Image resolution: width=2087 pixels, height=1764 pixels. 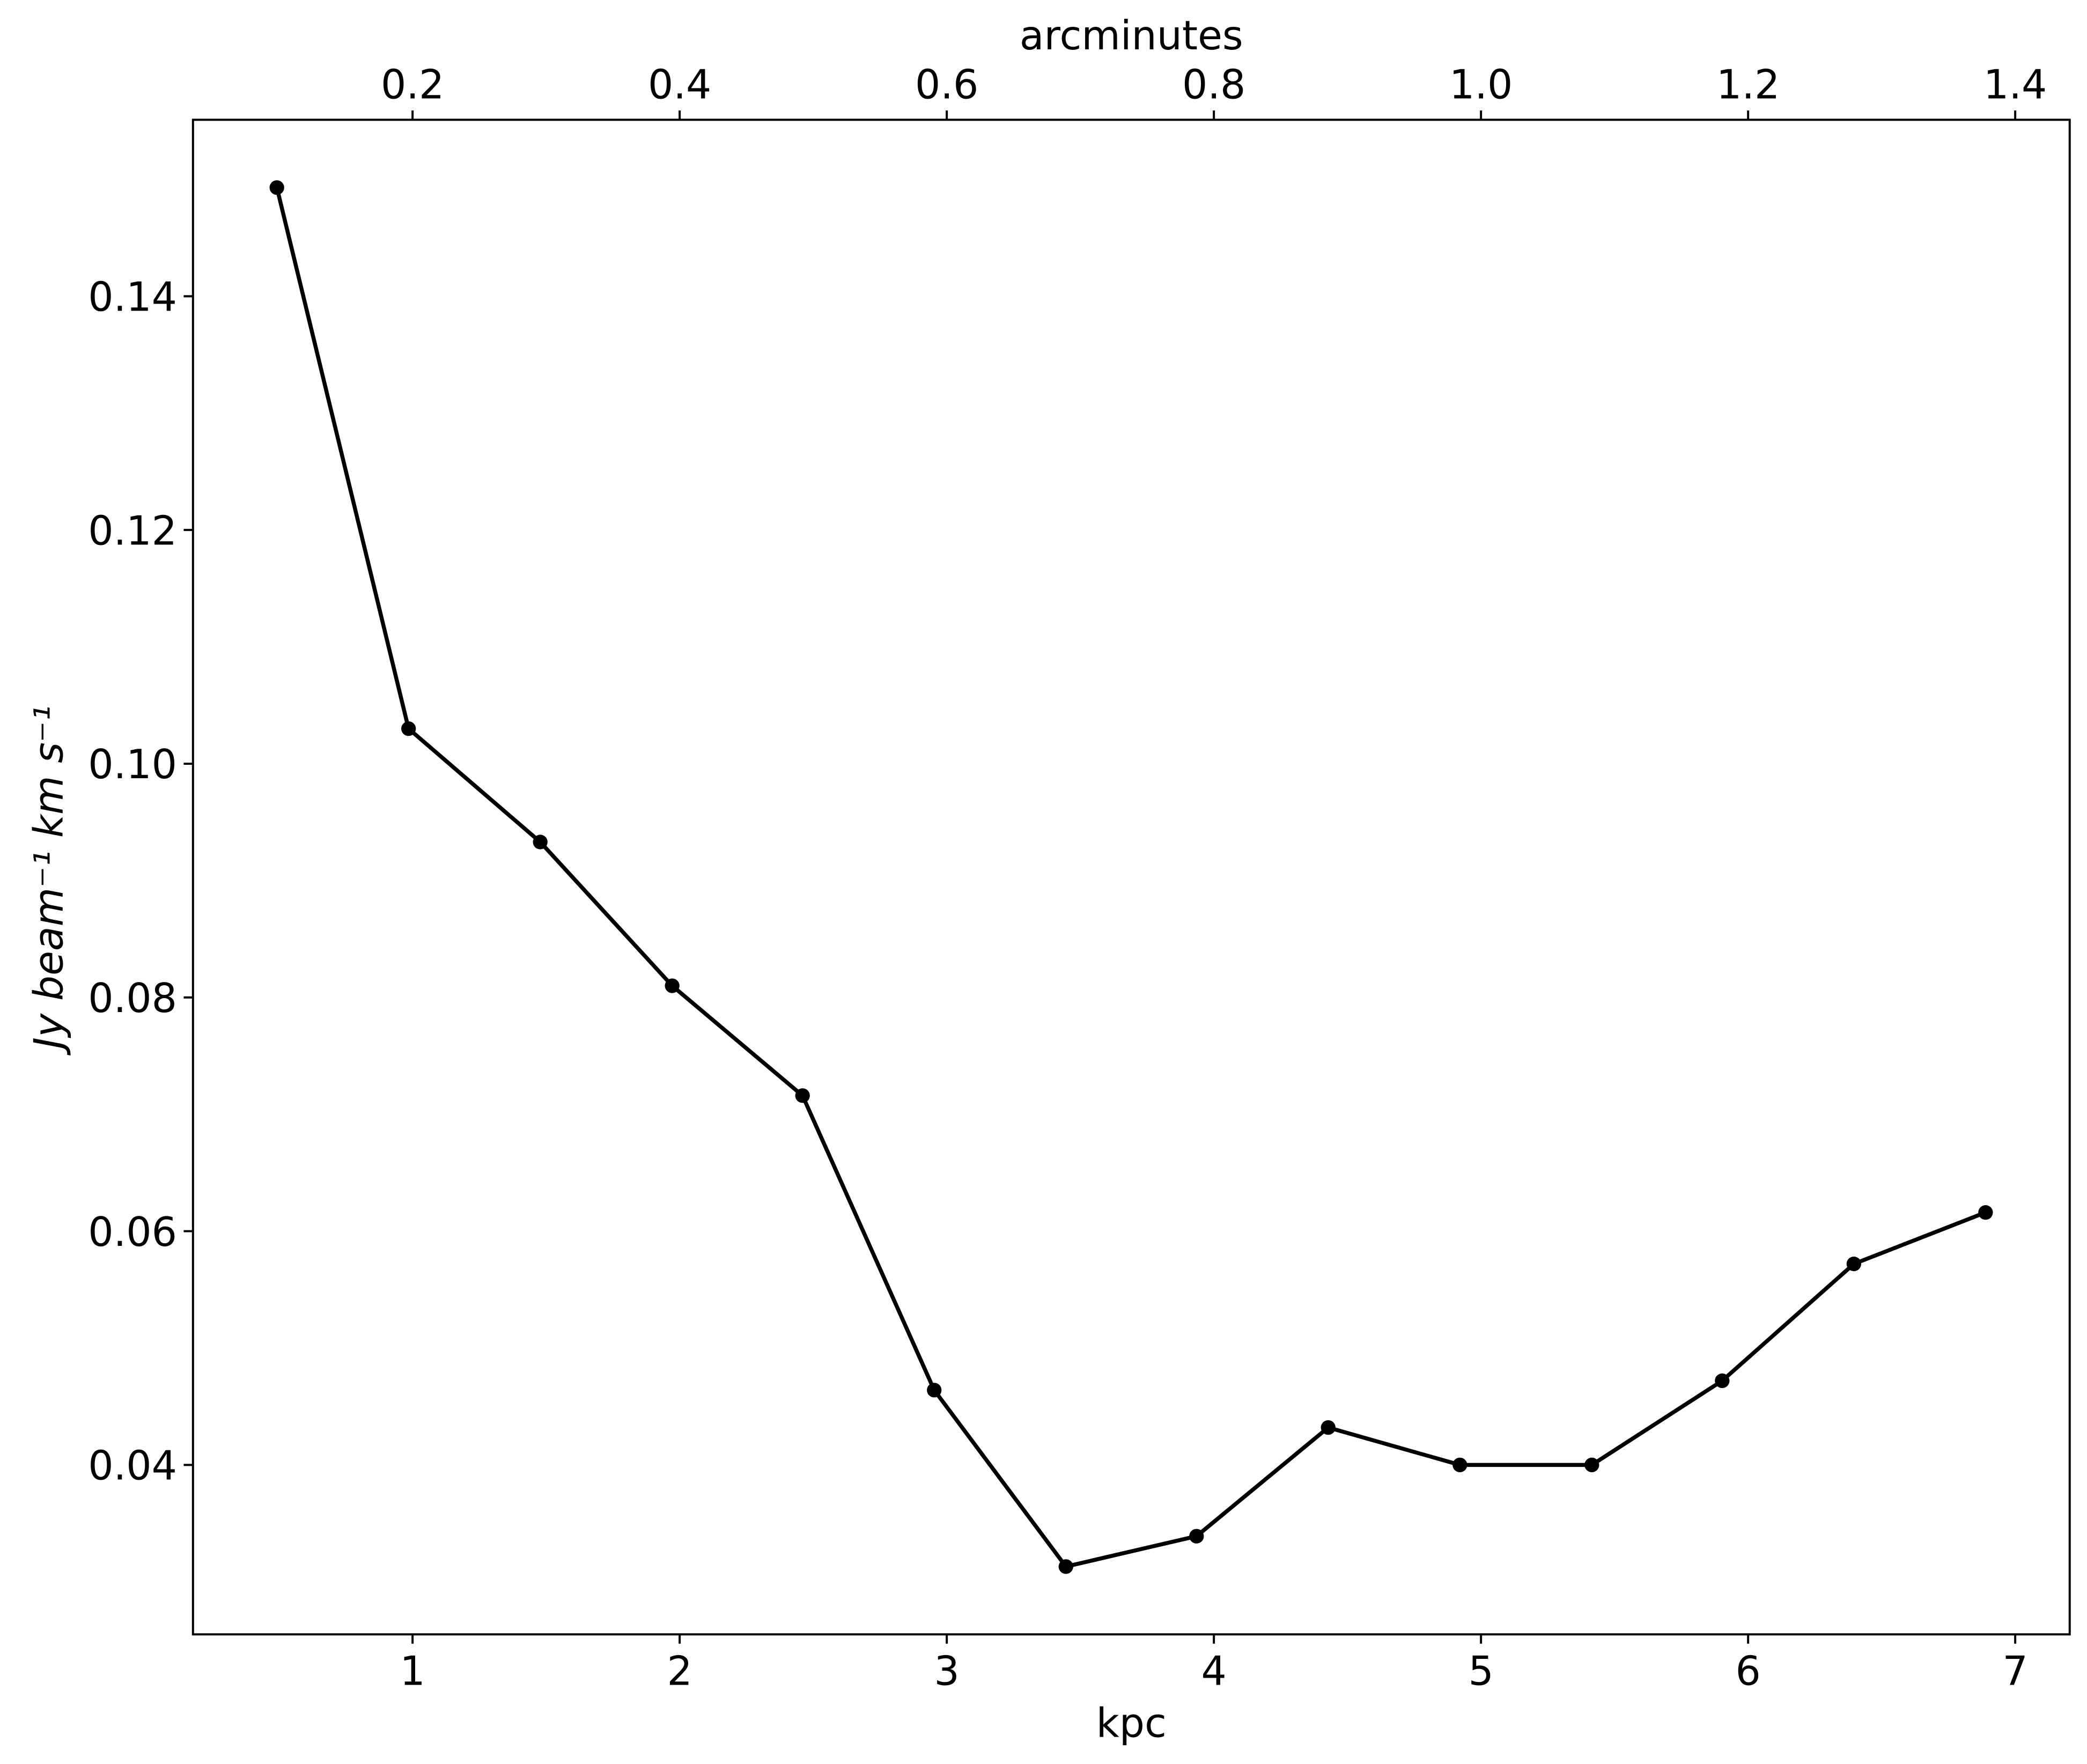 What do you see at coordinates (1213, 85) in the screenshot?
I see `x2-tick-label: 0.8` at bounding box center [1213, 85].